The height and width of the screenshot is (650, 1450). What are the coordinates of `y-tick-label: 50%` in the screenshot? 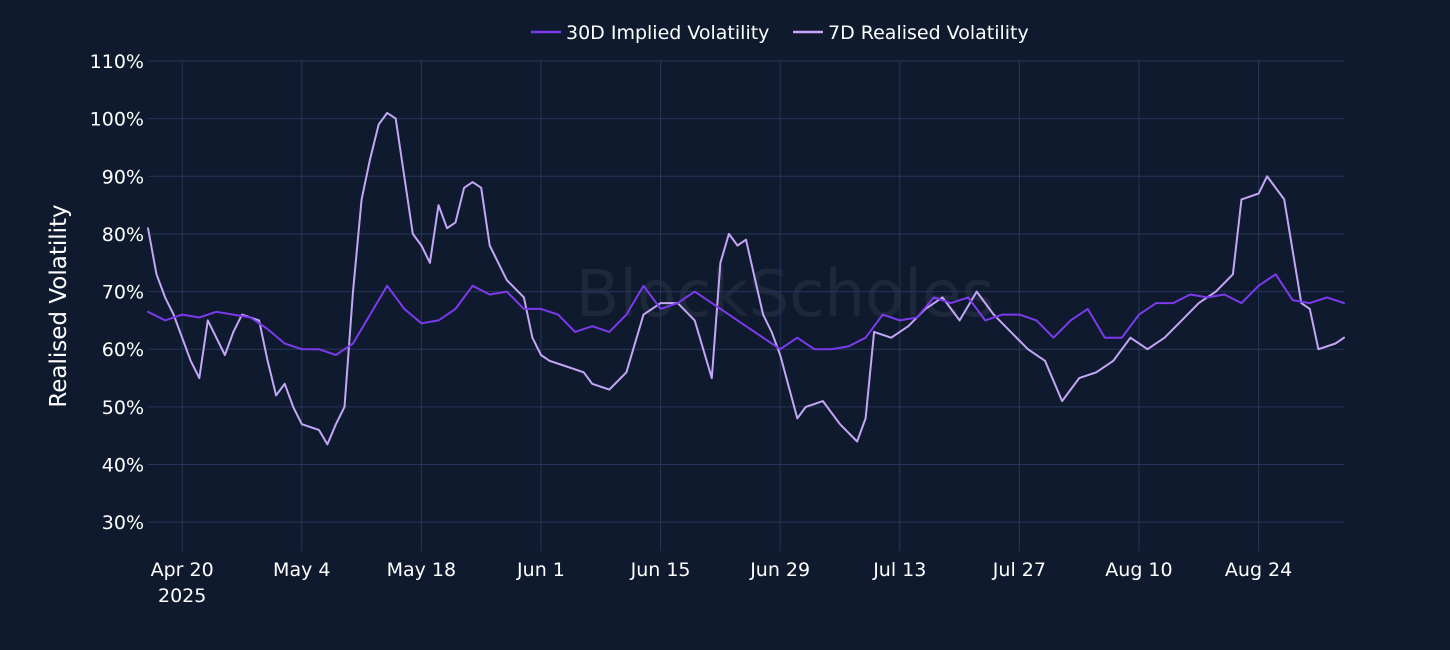 It's located at (123, 408).